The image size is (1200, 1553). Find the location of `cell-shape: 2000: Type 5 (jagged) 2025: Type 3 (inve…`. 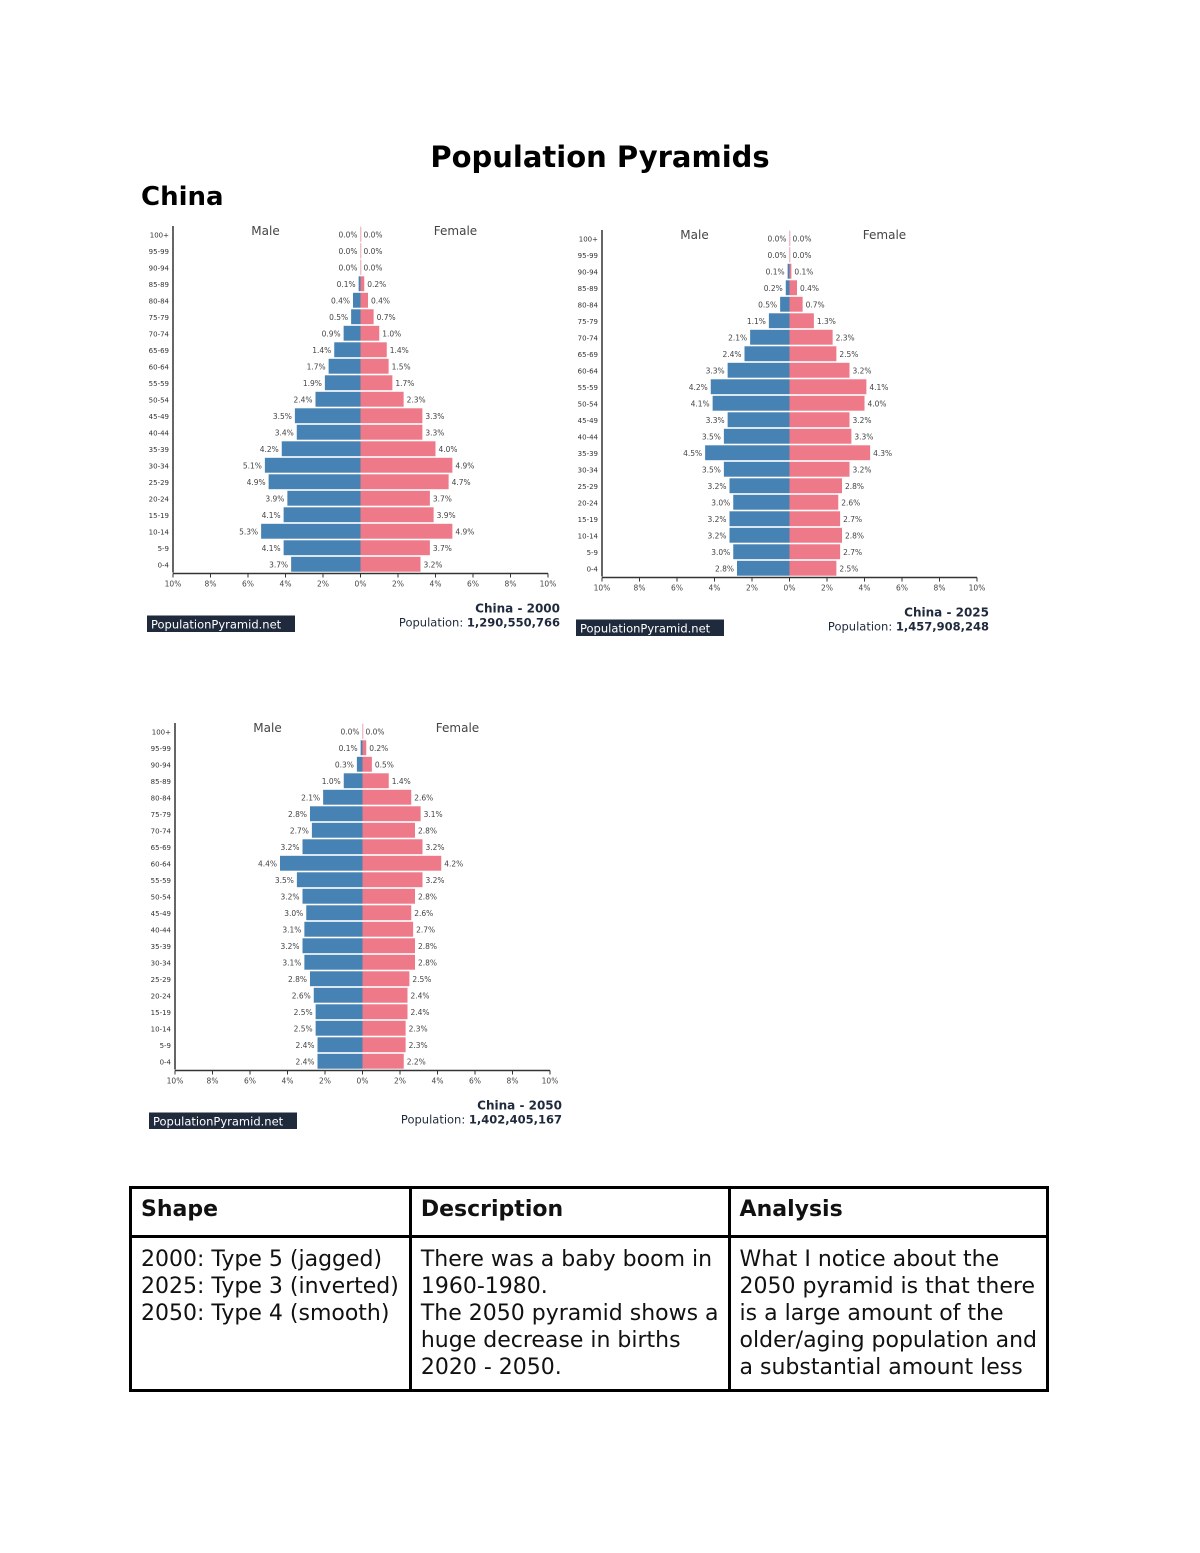

cell-shape: 2000: Type 5 (jagged) 2025: Type 3 (inve… is located at coordinates (270, 1313).